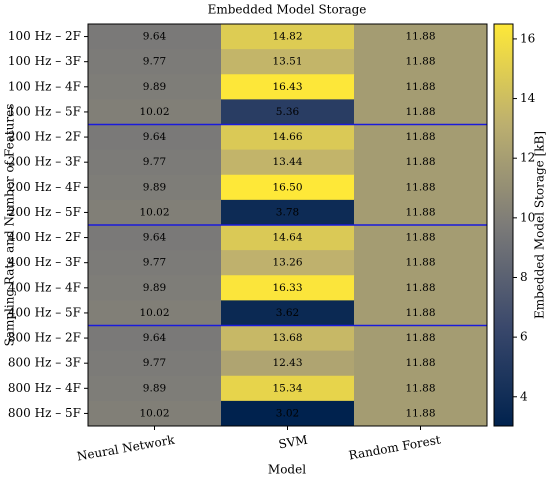  I want to click on colorbar-tick-label: 6, so click(524, 337).